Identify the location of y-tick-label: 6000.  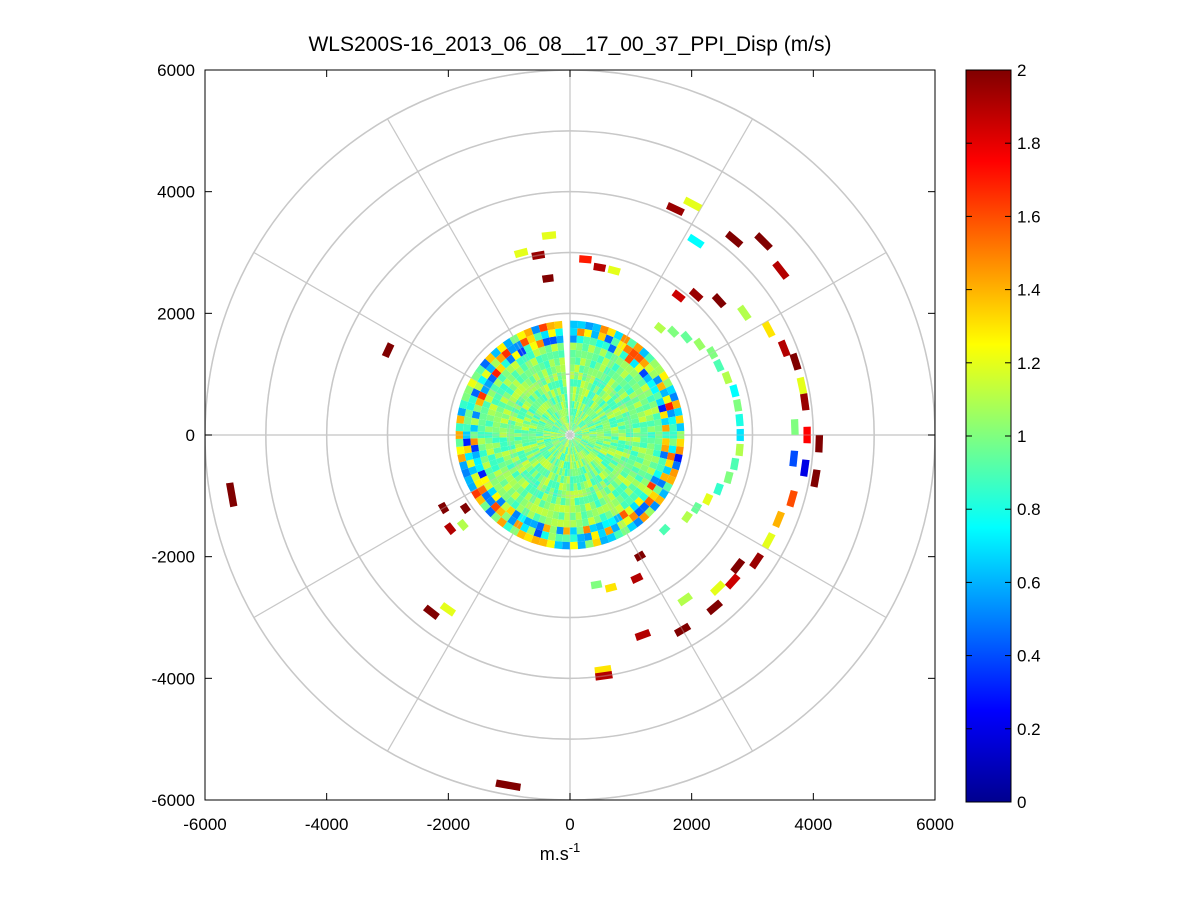
(176, 70).